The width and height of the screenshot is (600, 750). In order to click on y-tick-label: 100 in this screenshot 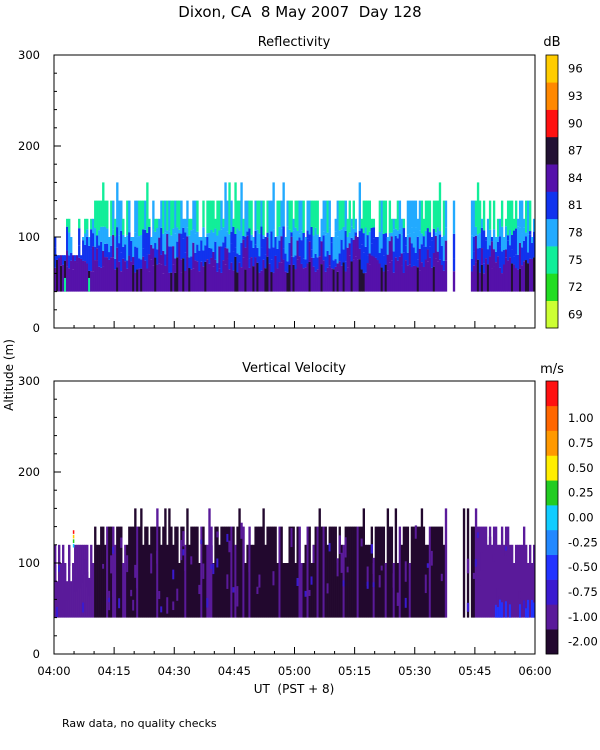, I will do `click(29, 237)`.